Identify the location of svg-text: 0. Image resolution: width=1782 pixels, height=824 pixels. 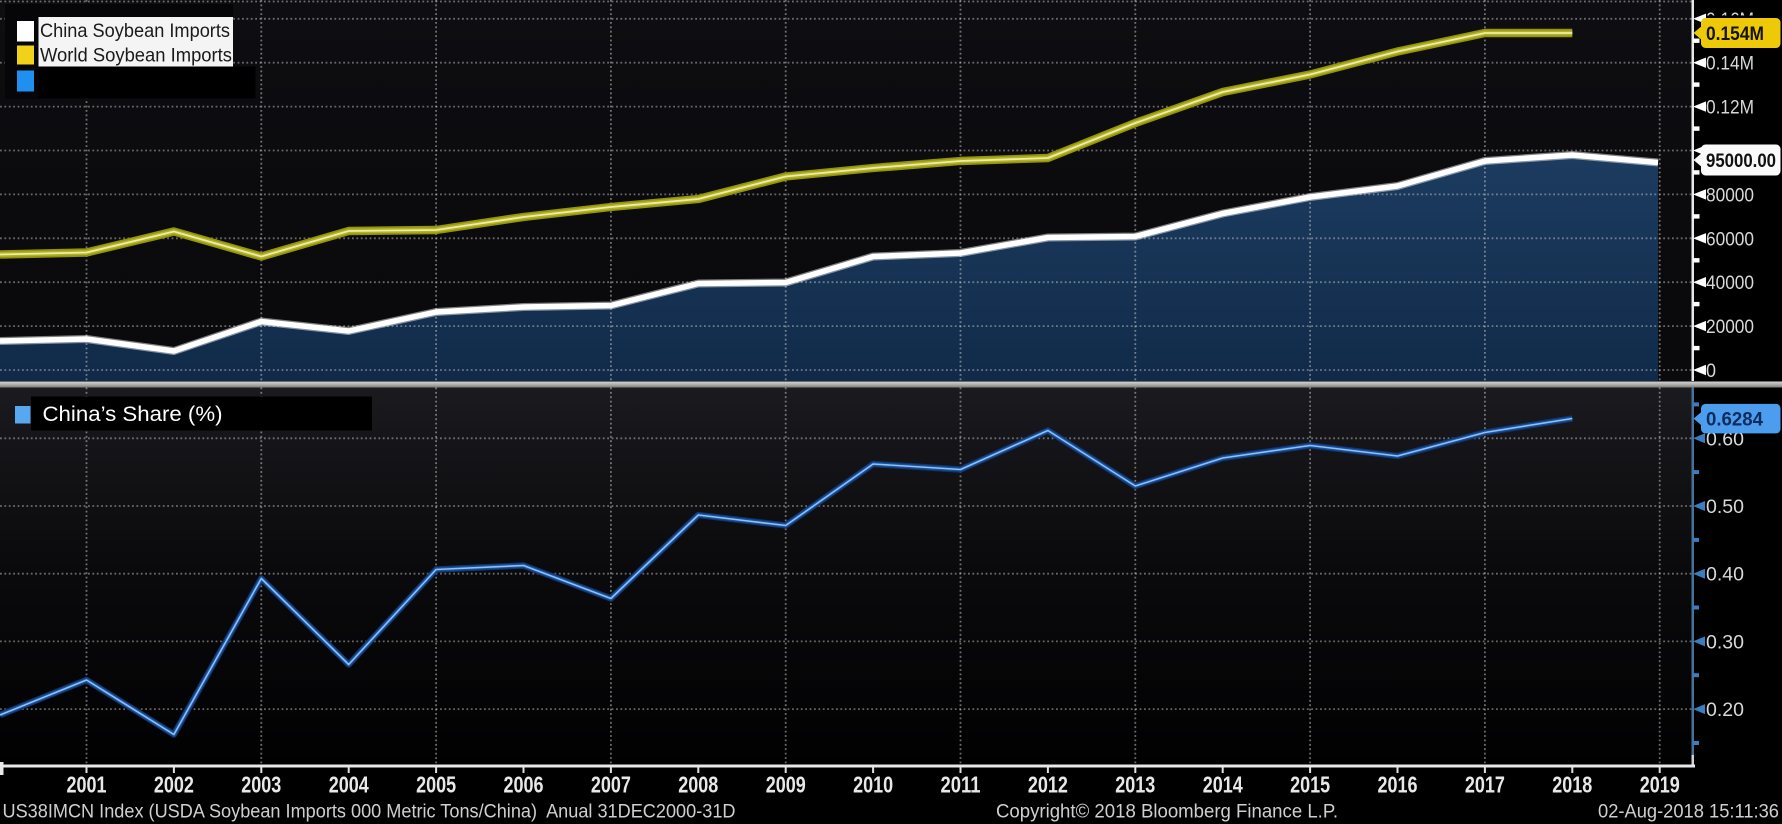
(1711, 371).